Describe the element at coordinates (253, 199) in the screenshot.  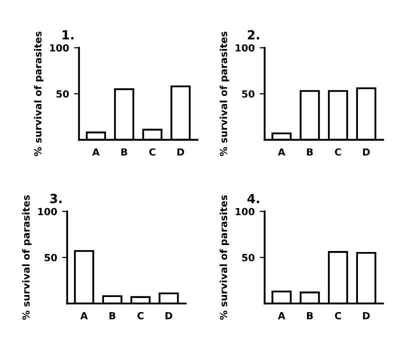
I see `chart-title: 4.` at that location.